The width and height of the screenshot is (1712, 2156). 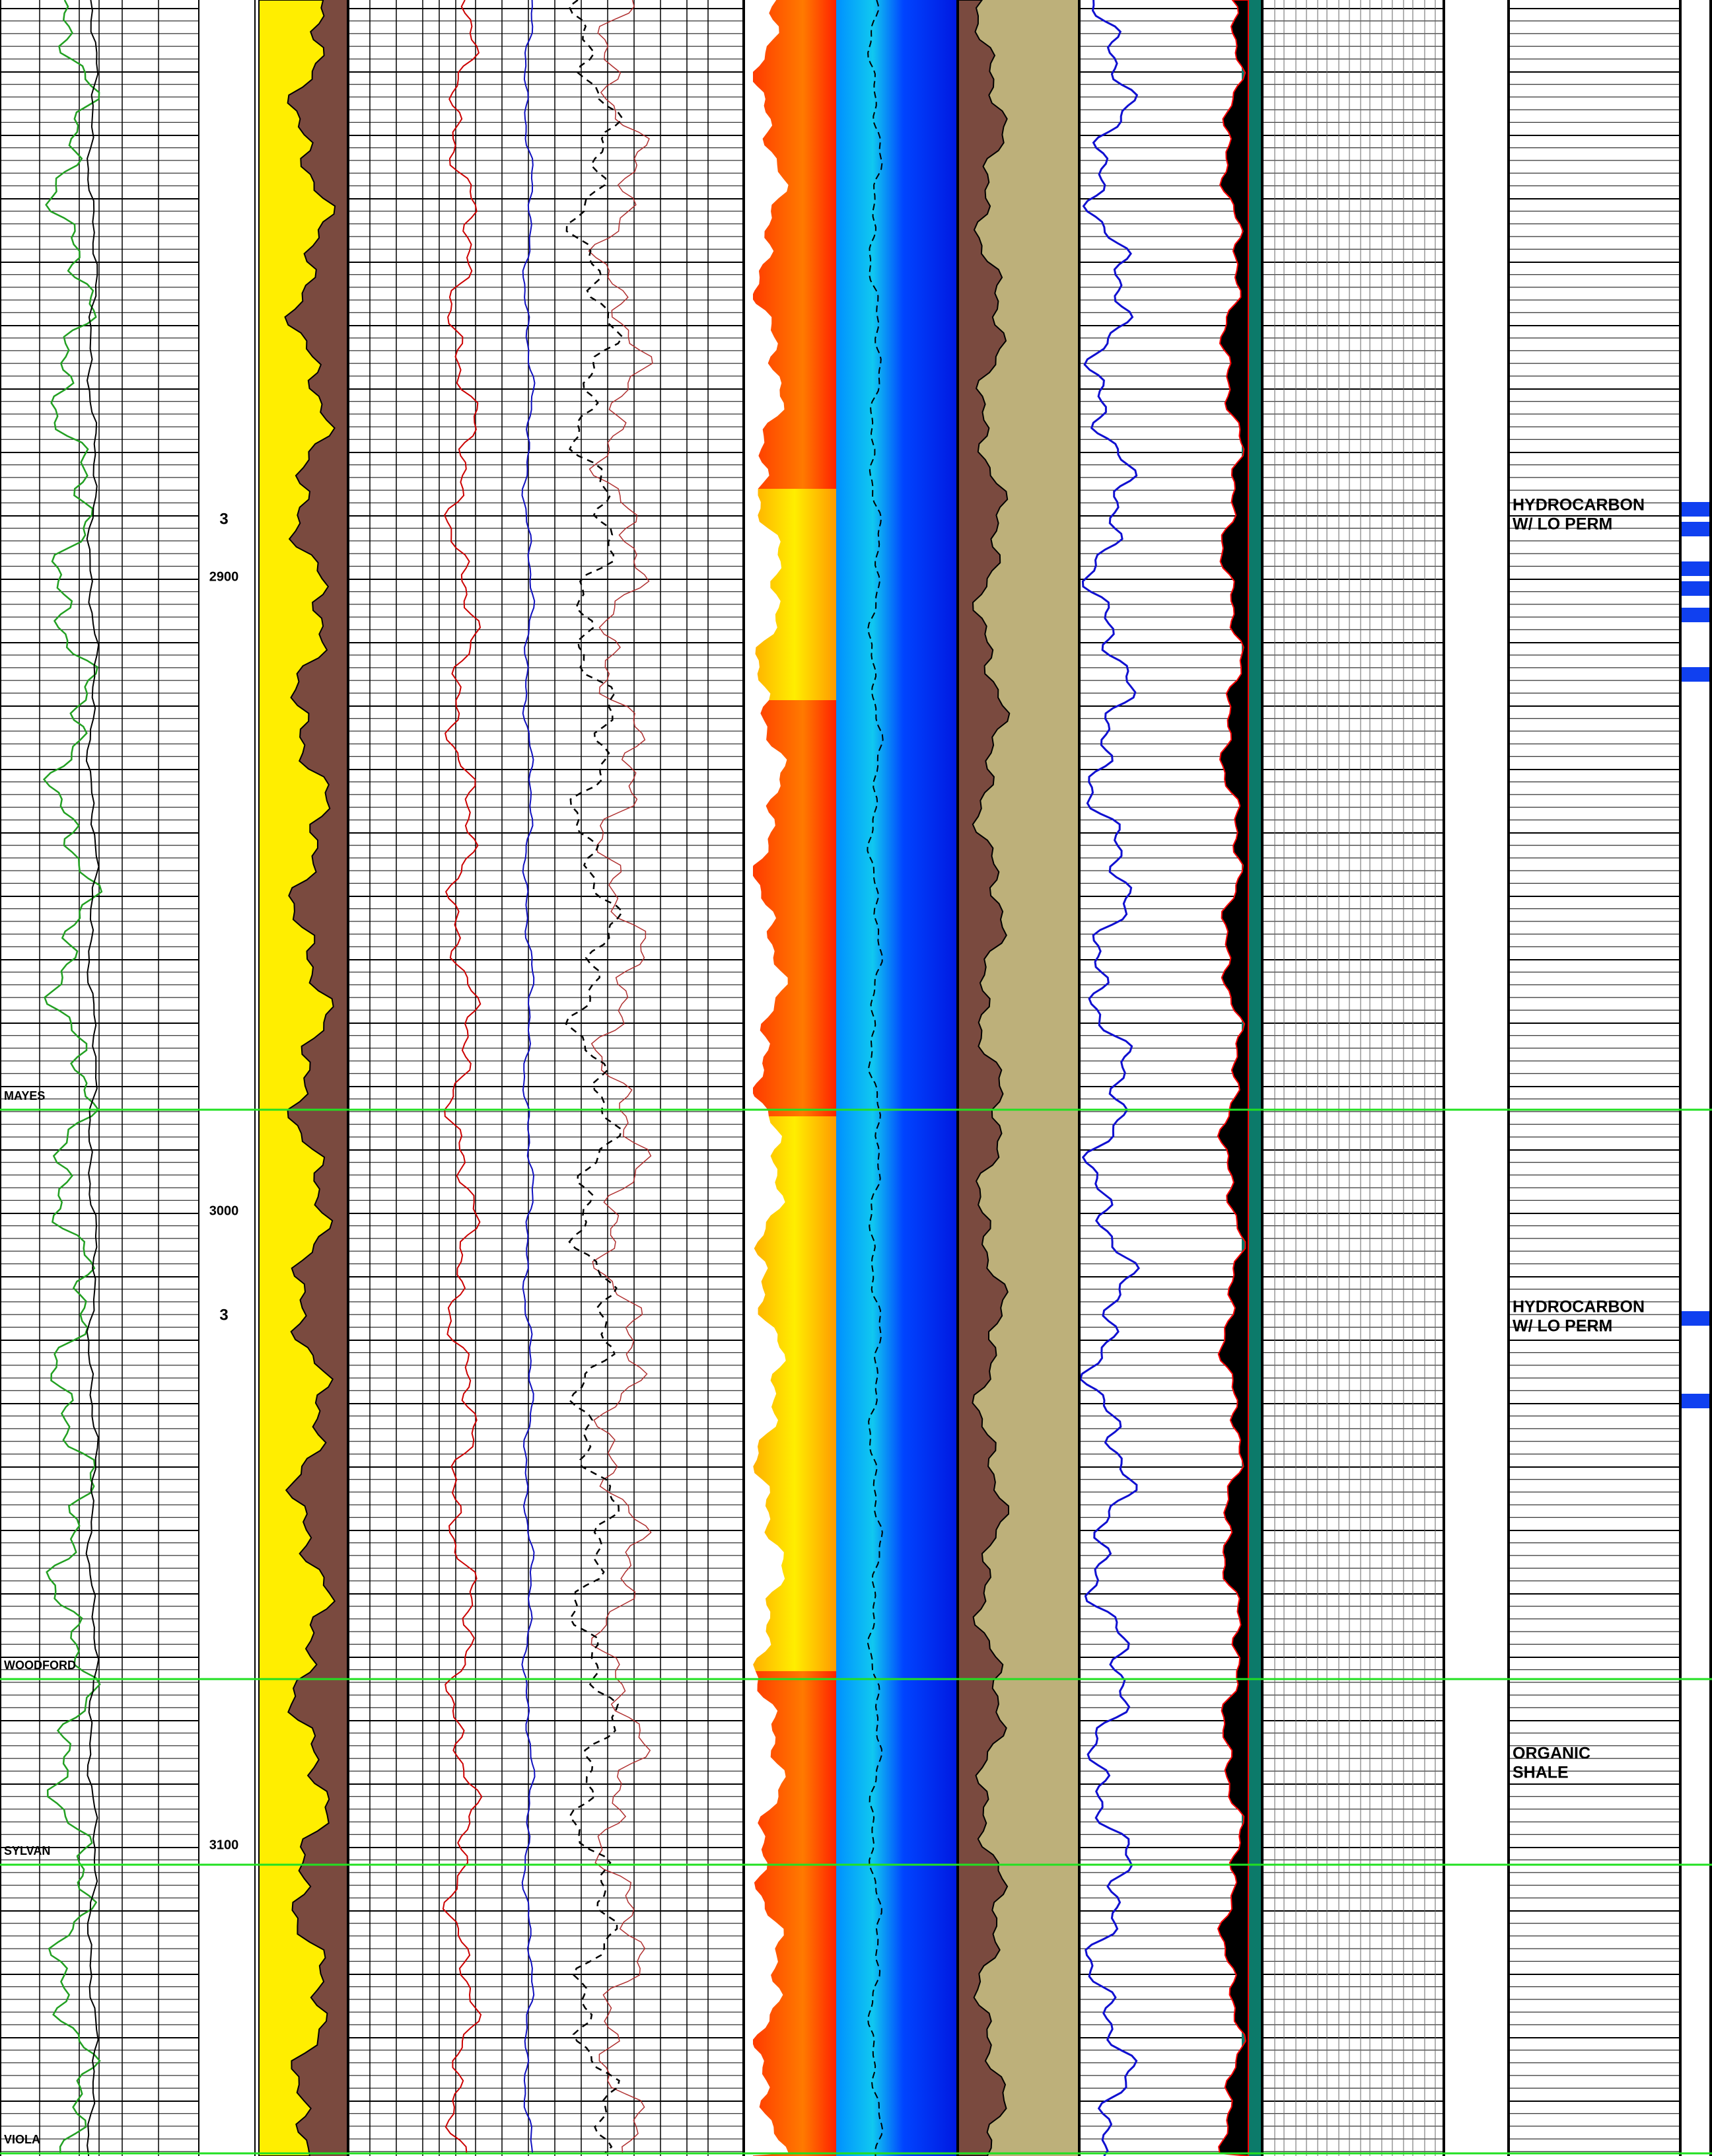 I want to click on formation-top: WOODFORD, so click(x=40, y=1665).